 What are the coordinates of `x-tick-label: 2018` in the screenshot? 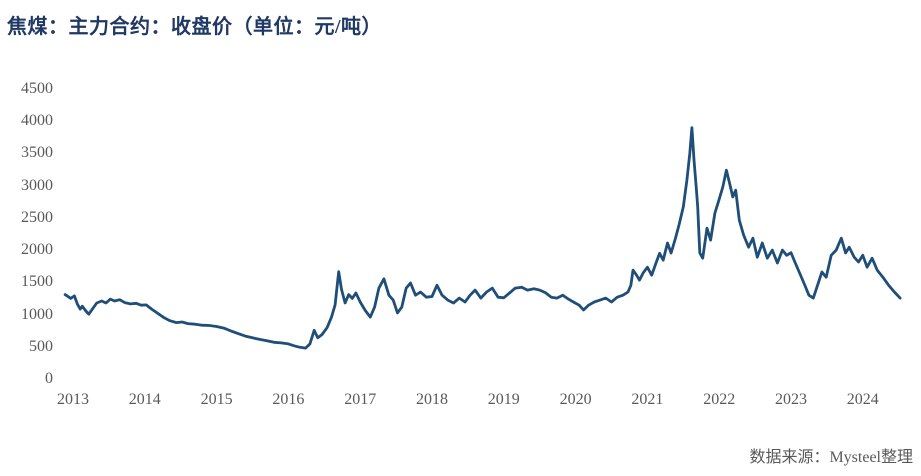 It's located at (432, 399).